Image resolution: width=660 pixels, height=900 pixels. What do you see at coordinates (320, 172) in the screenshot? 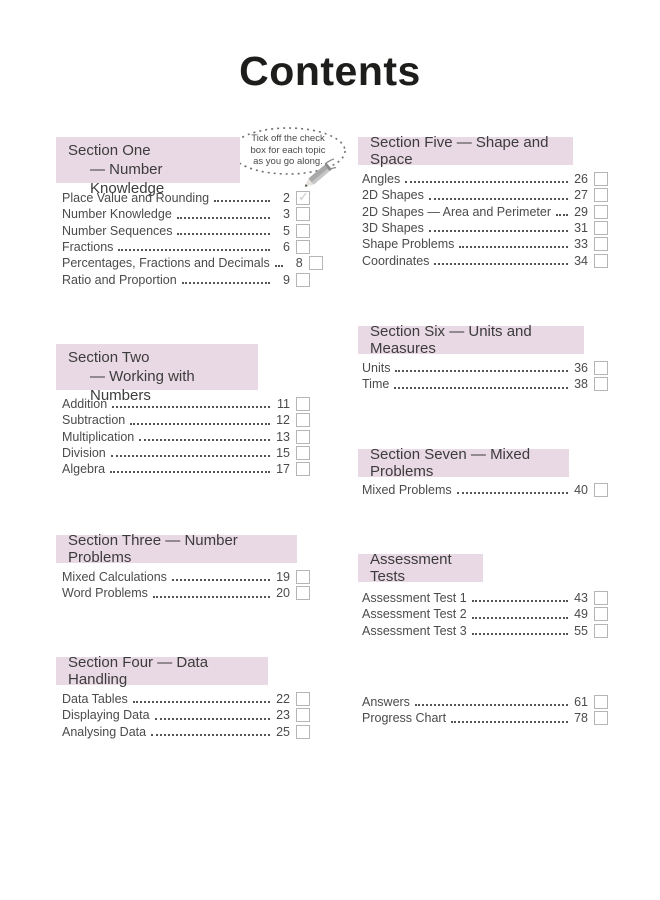
I see `pencil-icon` at bounding box center [320, 172].